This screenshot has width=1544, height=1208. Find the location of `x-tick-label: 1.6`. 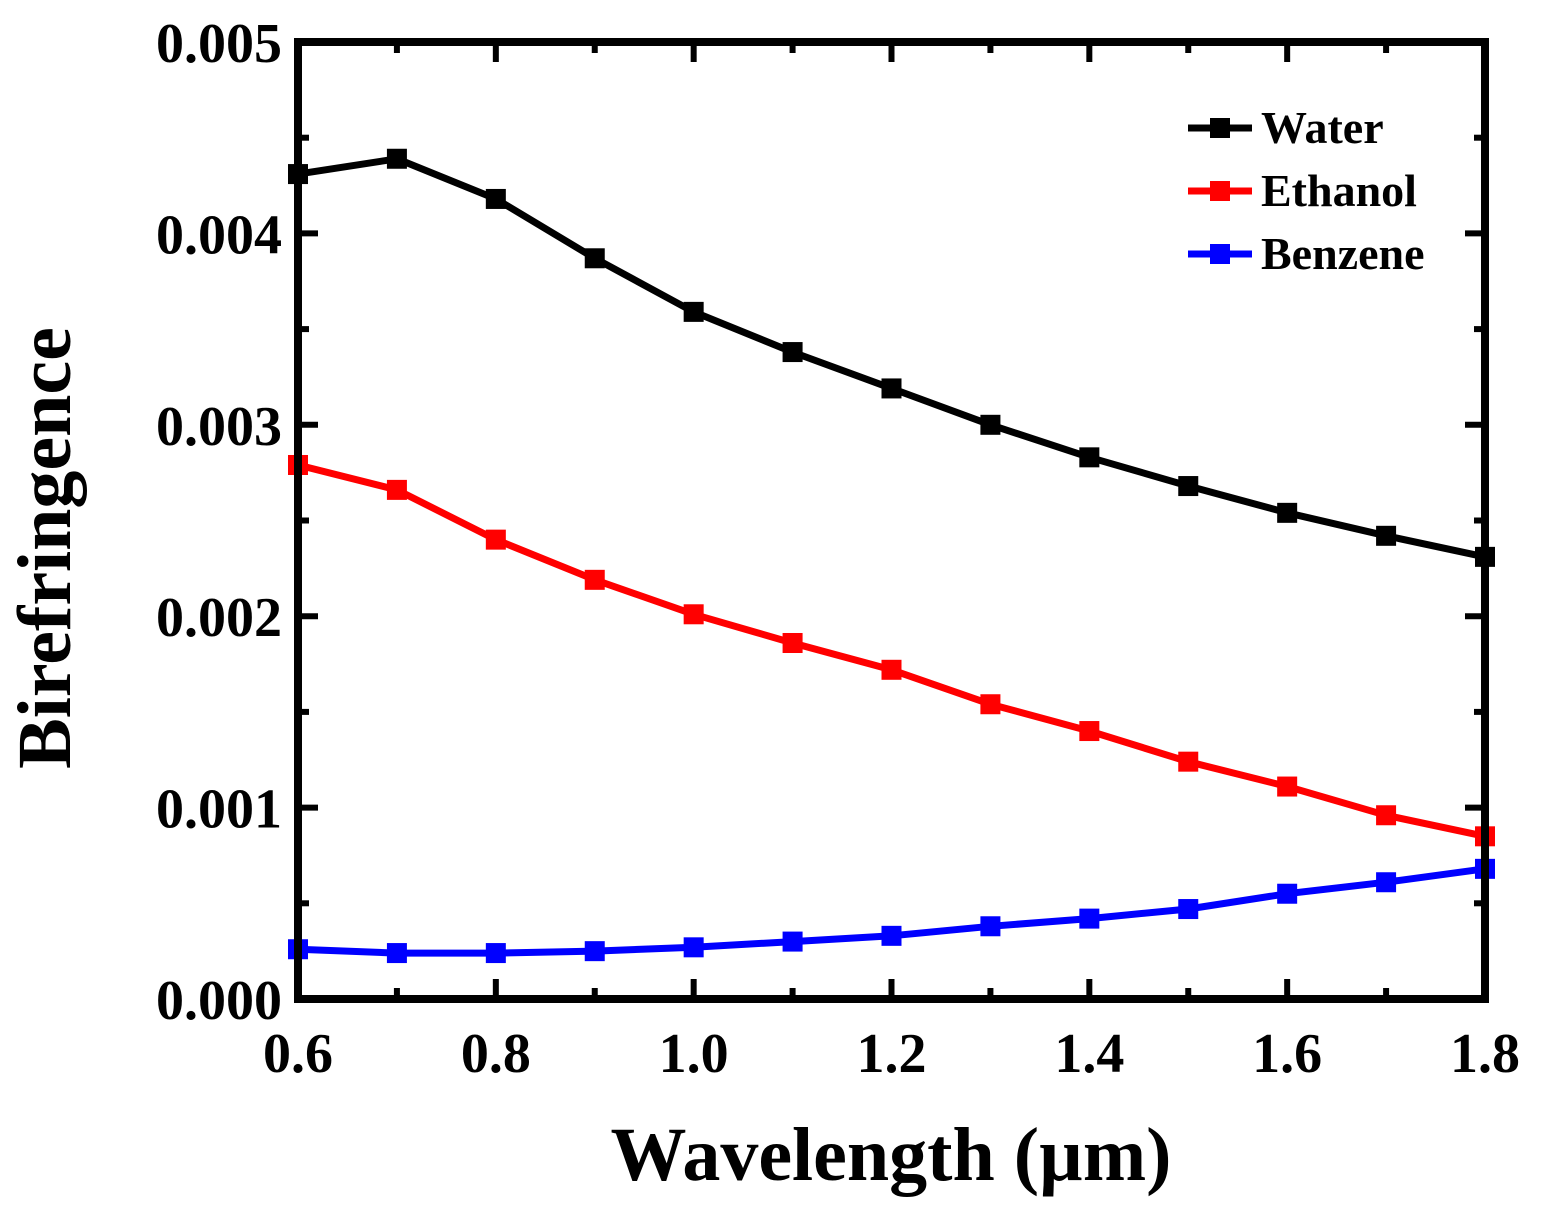

x-tick-label: 1.6 is located at coordinates (1287, 1054).